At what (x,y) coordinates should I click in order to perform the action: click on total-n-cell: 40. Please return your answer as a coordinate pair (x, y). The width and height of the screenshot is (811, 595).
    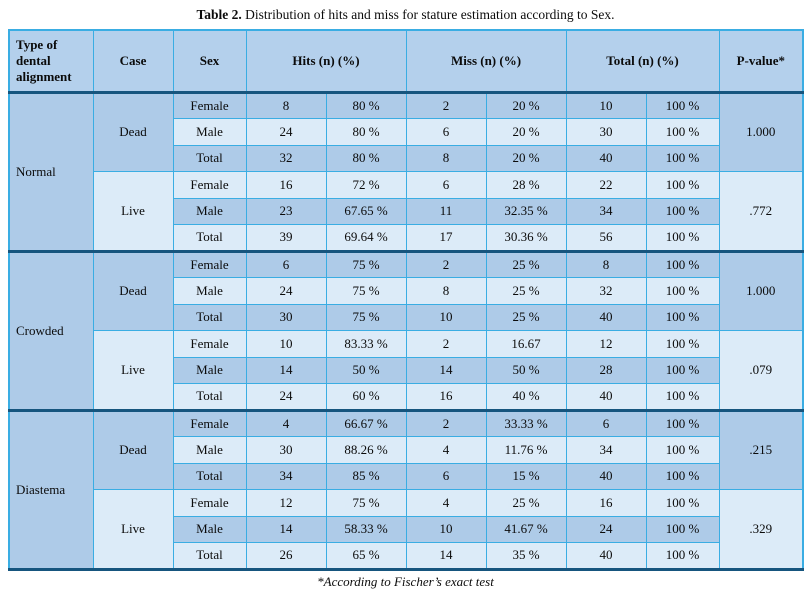
    Looking at the image, I should click on (606, 476).